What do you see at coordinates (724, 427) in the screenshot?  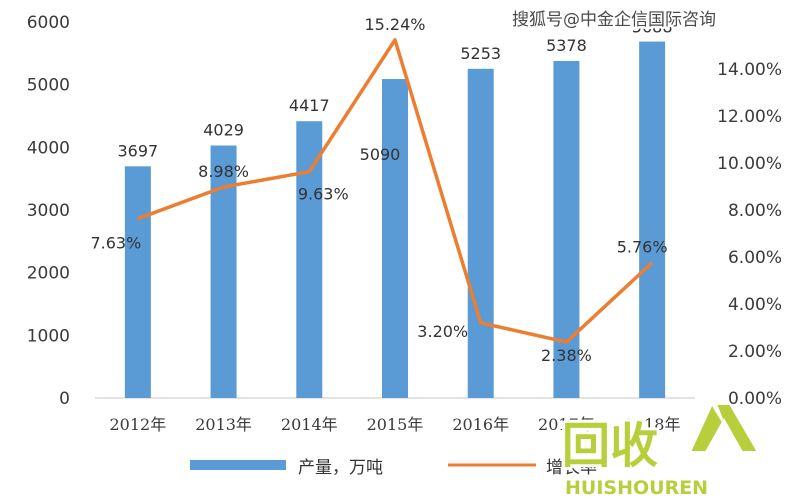 I see `watermark-logo-person-icon` at bounding box center [724, 427].